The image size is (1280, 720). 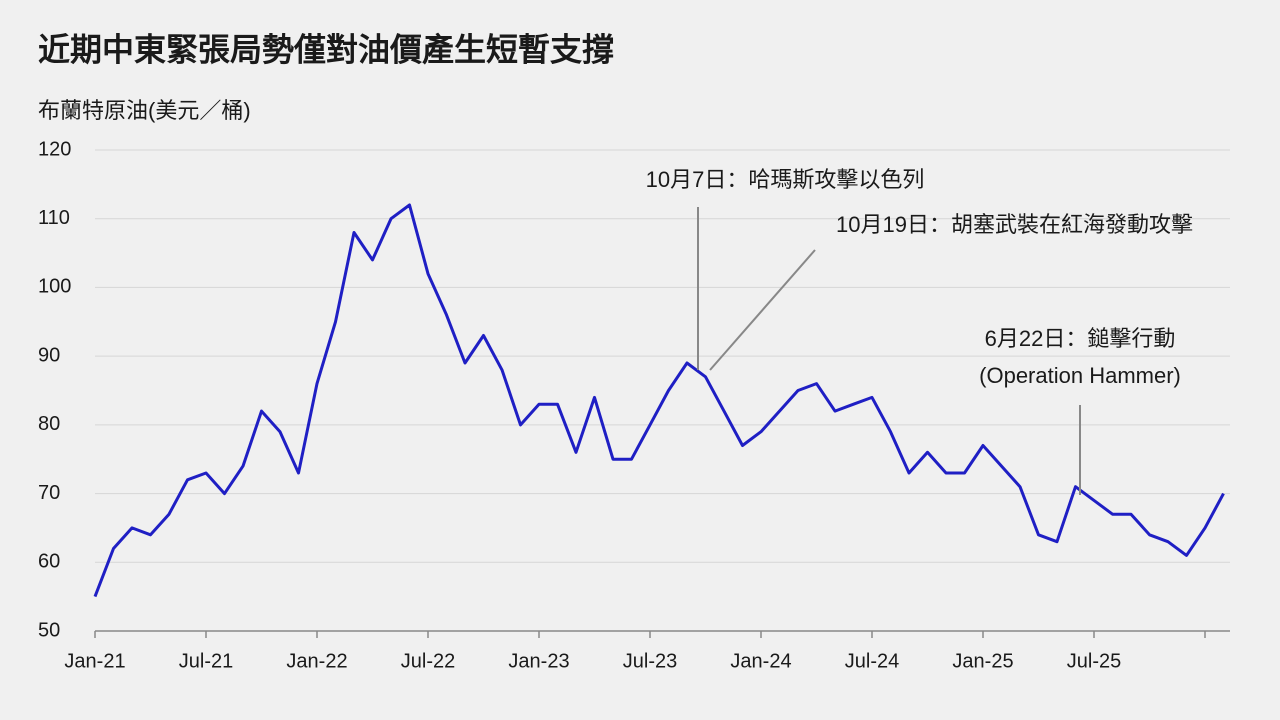 I want to click on x-tick-label: Jan-21, so click(x=94, y=661).